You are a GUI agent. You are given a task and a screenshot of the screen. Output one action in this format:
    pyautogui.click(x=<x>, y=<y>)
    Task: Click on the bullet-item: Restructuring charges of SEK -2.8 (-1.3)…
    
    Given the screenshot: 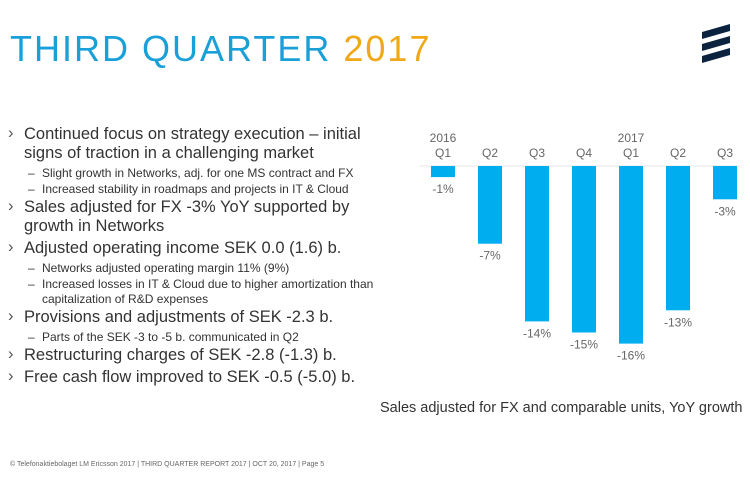 What is the action you would take?
    pyautogui.click(x=205, y=355)
    